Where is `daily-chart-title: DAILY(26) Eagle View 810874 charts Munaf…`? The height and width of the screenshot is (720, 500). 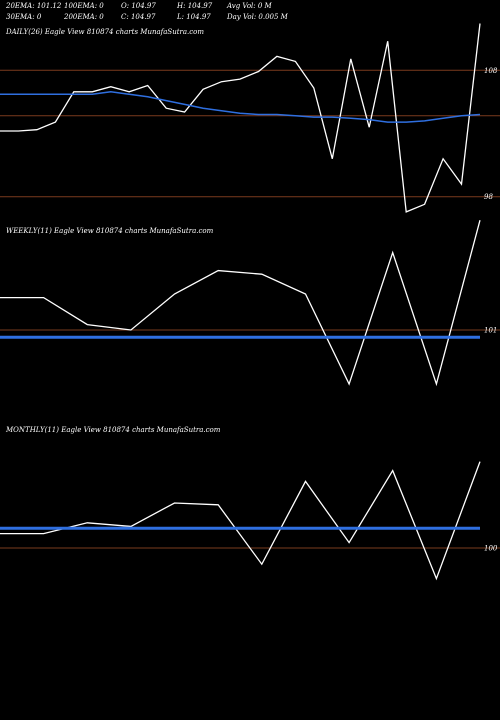 daily-chart-title: DAILY(26) Eagle View 810874 charts Munaf… is located at coordinates (105, 32).